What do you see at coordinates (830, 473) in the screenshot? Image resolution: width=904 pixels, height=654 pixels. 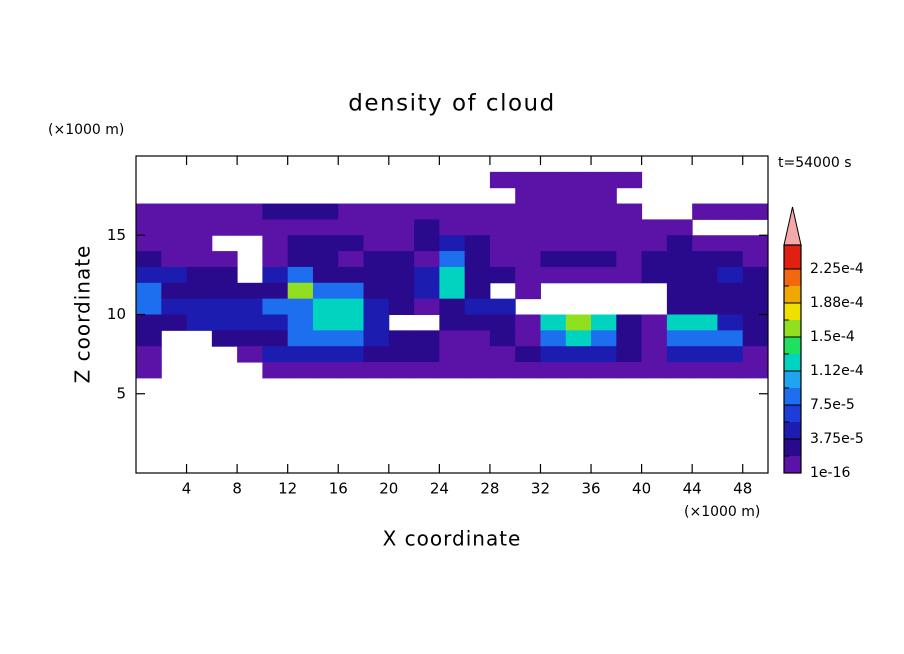 I see `colorbar-label: 1e-16` at bounding box center [830, 473].